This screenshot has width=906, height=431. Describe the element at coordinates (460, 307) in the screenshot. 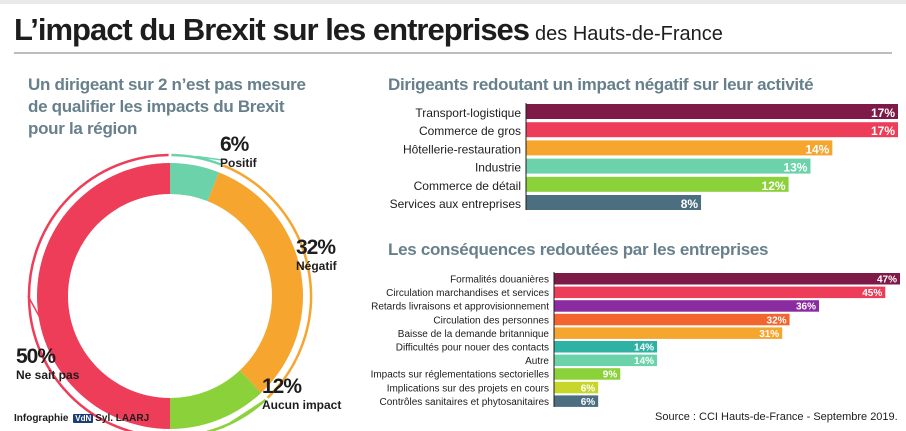

I see `category-label: Retards livraisons et approvisionnement` at that location.